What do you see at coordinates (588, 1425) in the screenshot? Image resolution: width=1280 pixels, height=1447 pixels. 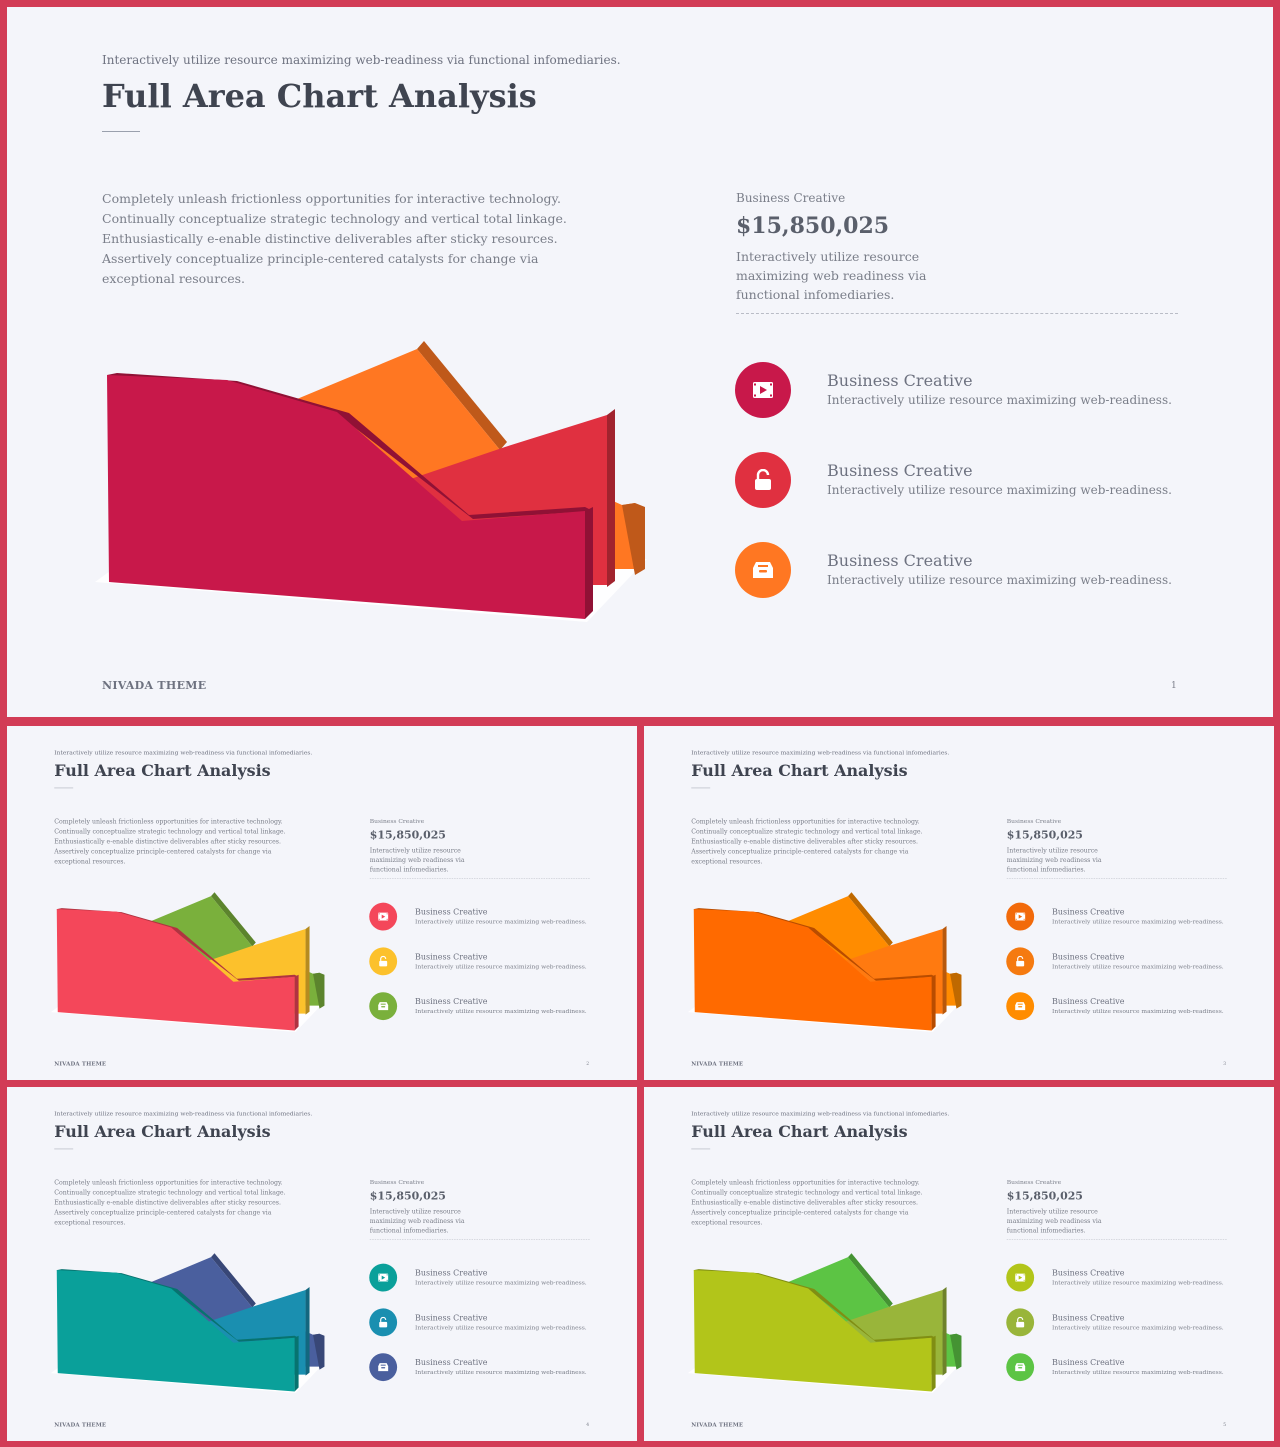 I see `page-number: 4` at bounding box center [588, 1425].